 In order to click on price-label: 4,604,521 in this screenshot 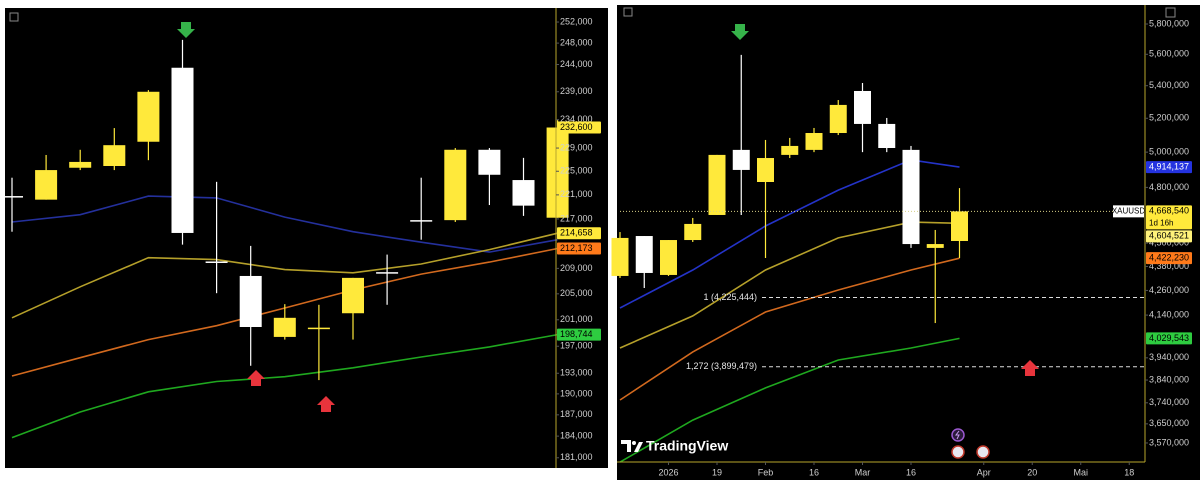, I will do `click(1169, 236)`.